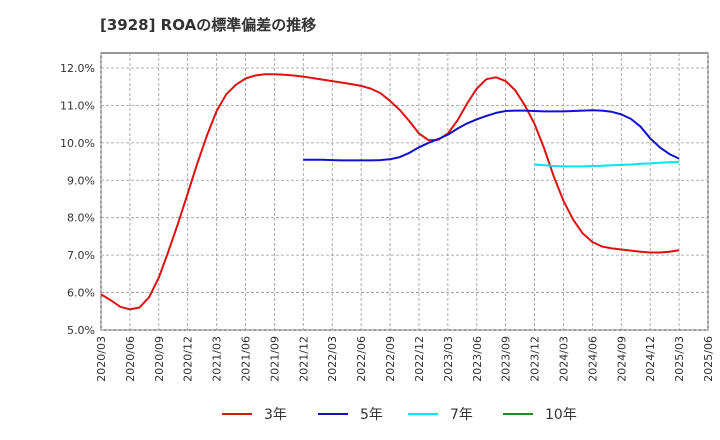 This screenshot has height=440, width=720. What do you see at coordinates (246, 359) in the screenshot?
I see `x-tick-label: 2021/06` at bounding box center [246, 359].